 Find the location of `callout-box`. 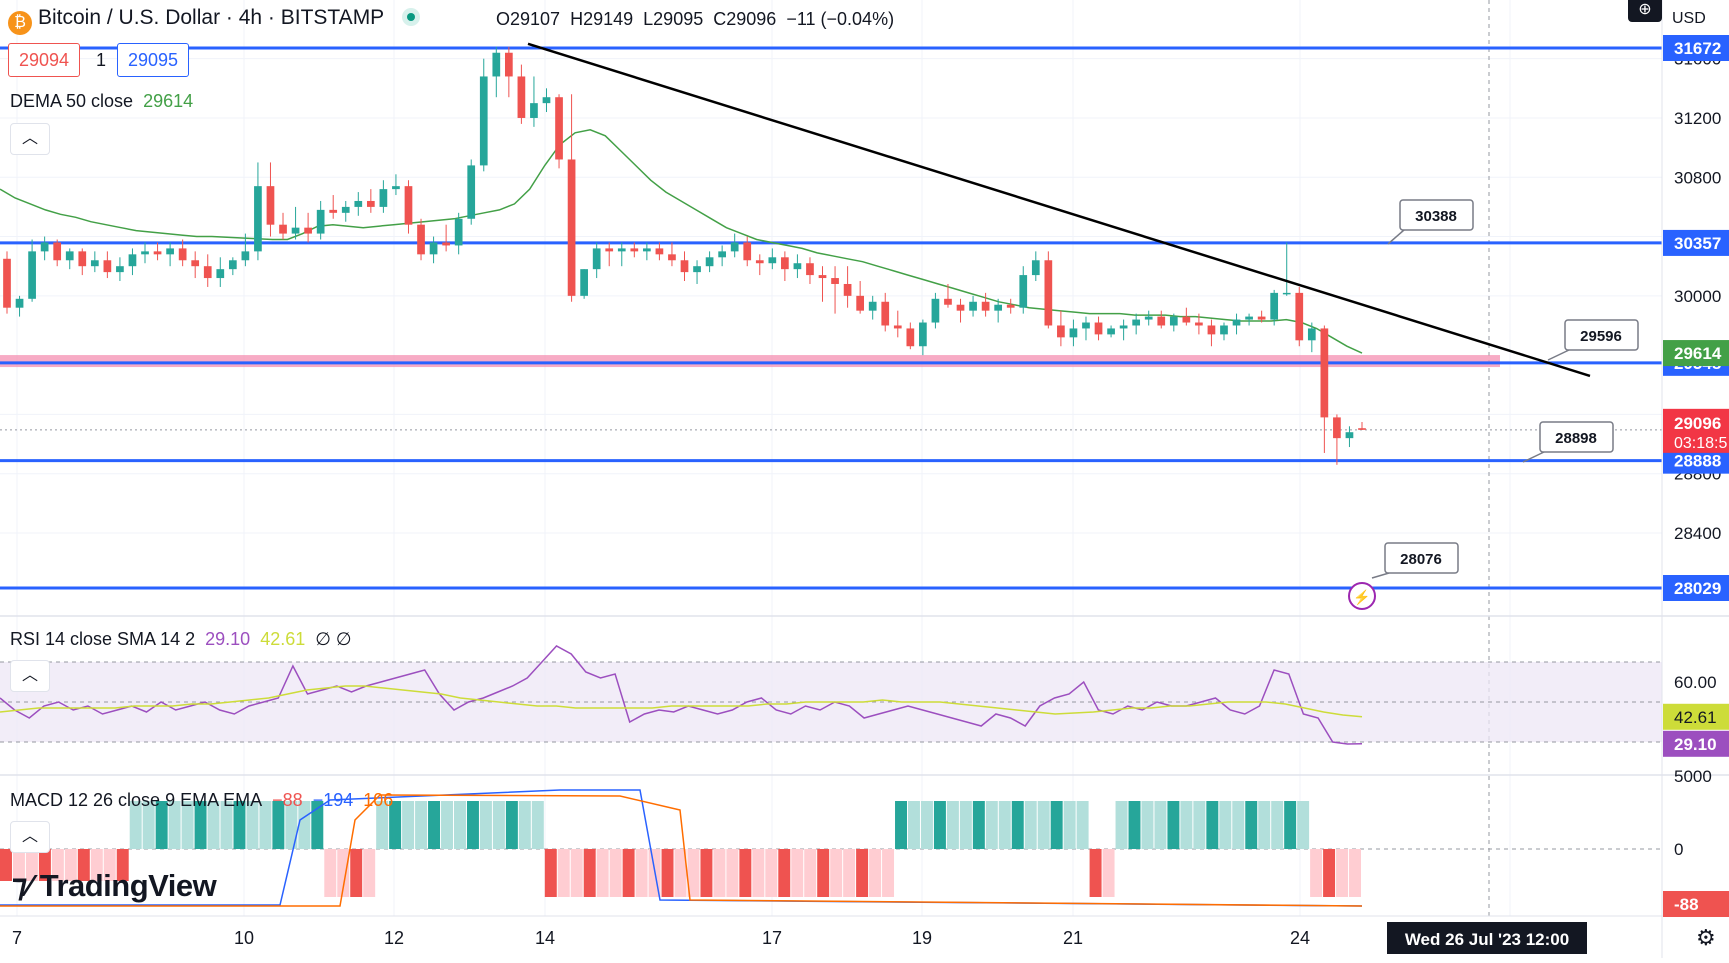

callout-box is located at coordinates (1436, 215).